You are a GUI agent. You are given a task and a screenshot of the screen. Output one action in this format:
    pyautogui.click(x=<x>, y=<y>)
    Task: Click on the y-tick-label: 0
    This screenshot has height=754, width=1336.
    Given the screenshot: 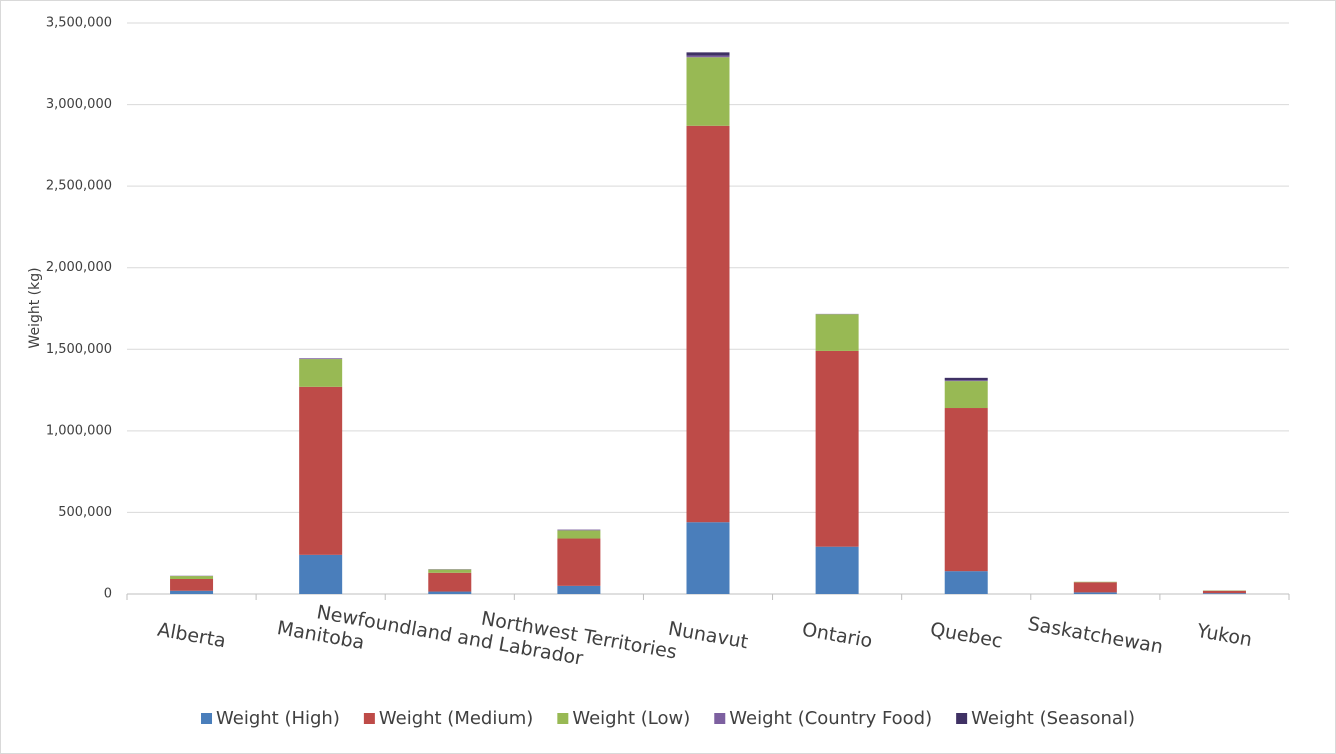 What is the action you would take?
    pyautogui.click(x=108, y=594)
    